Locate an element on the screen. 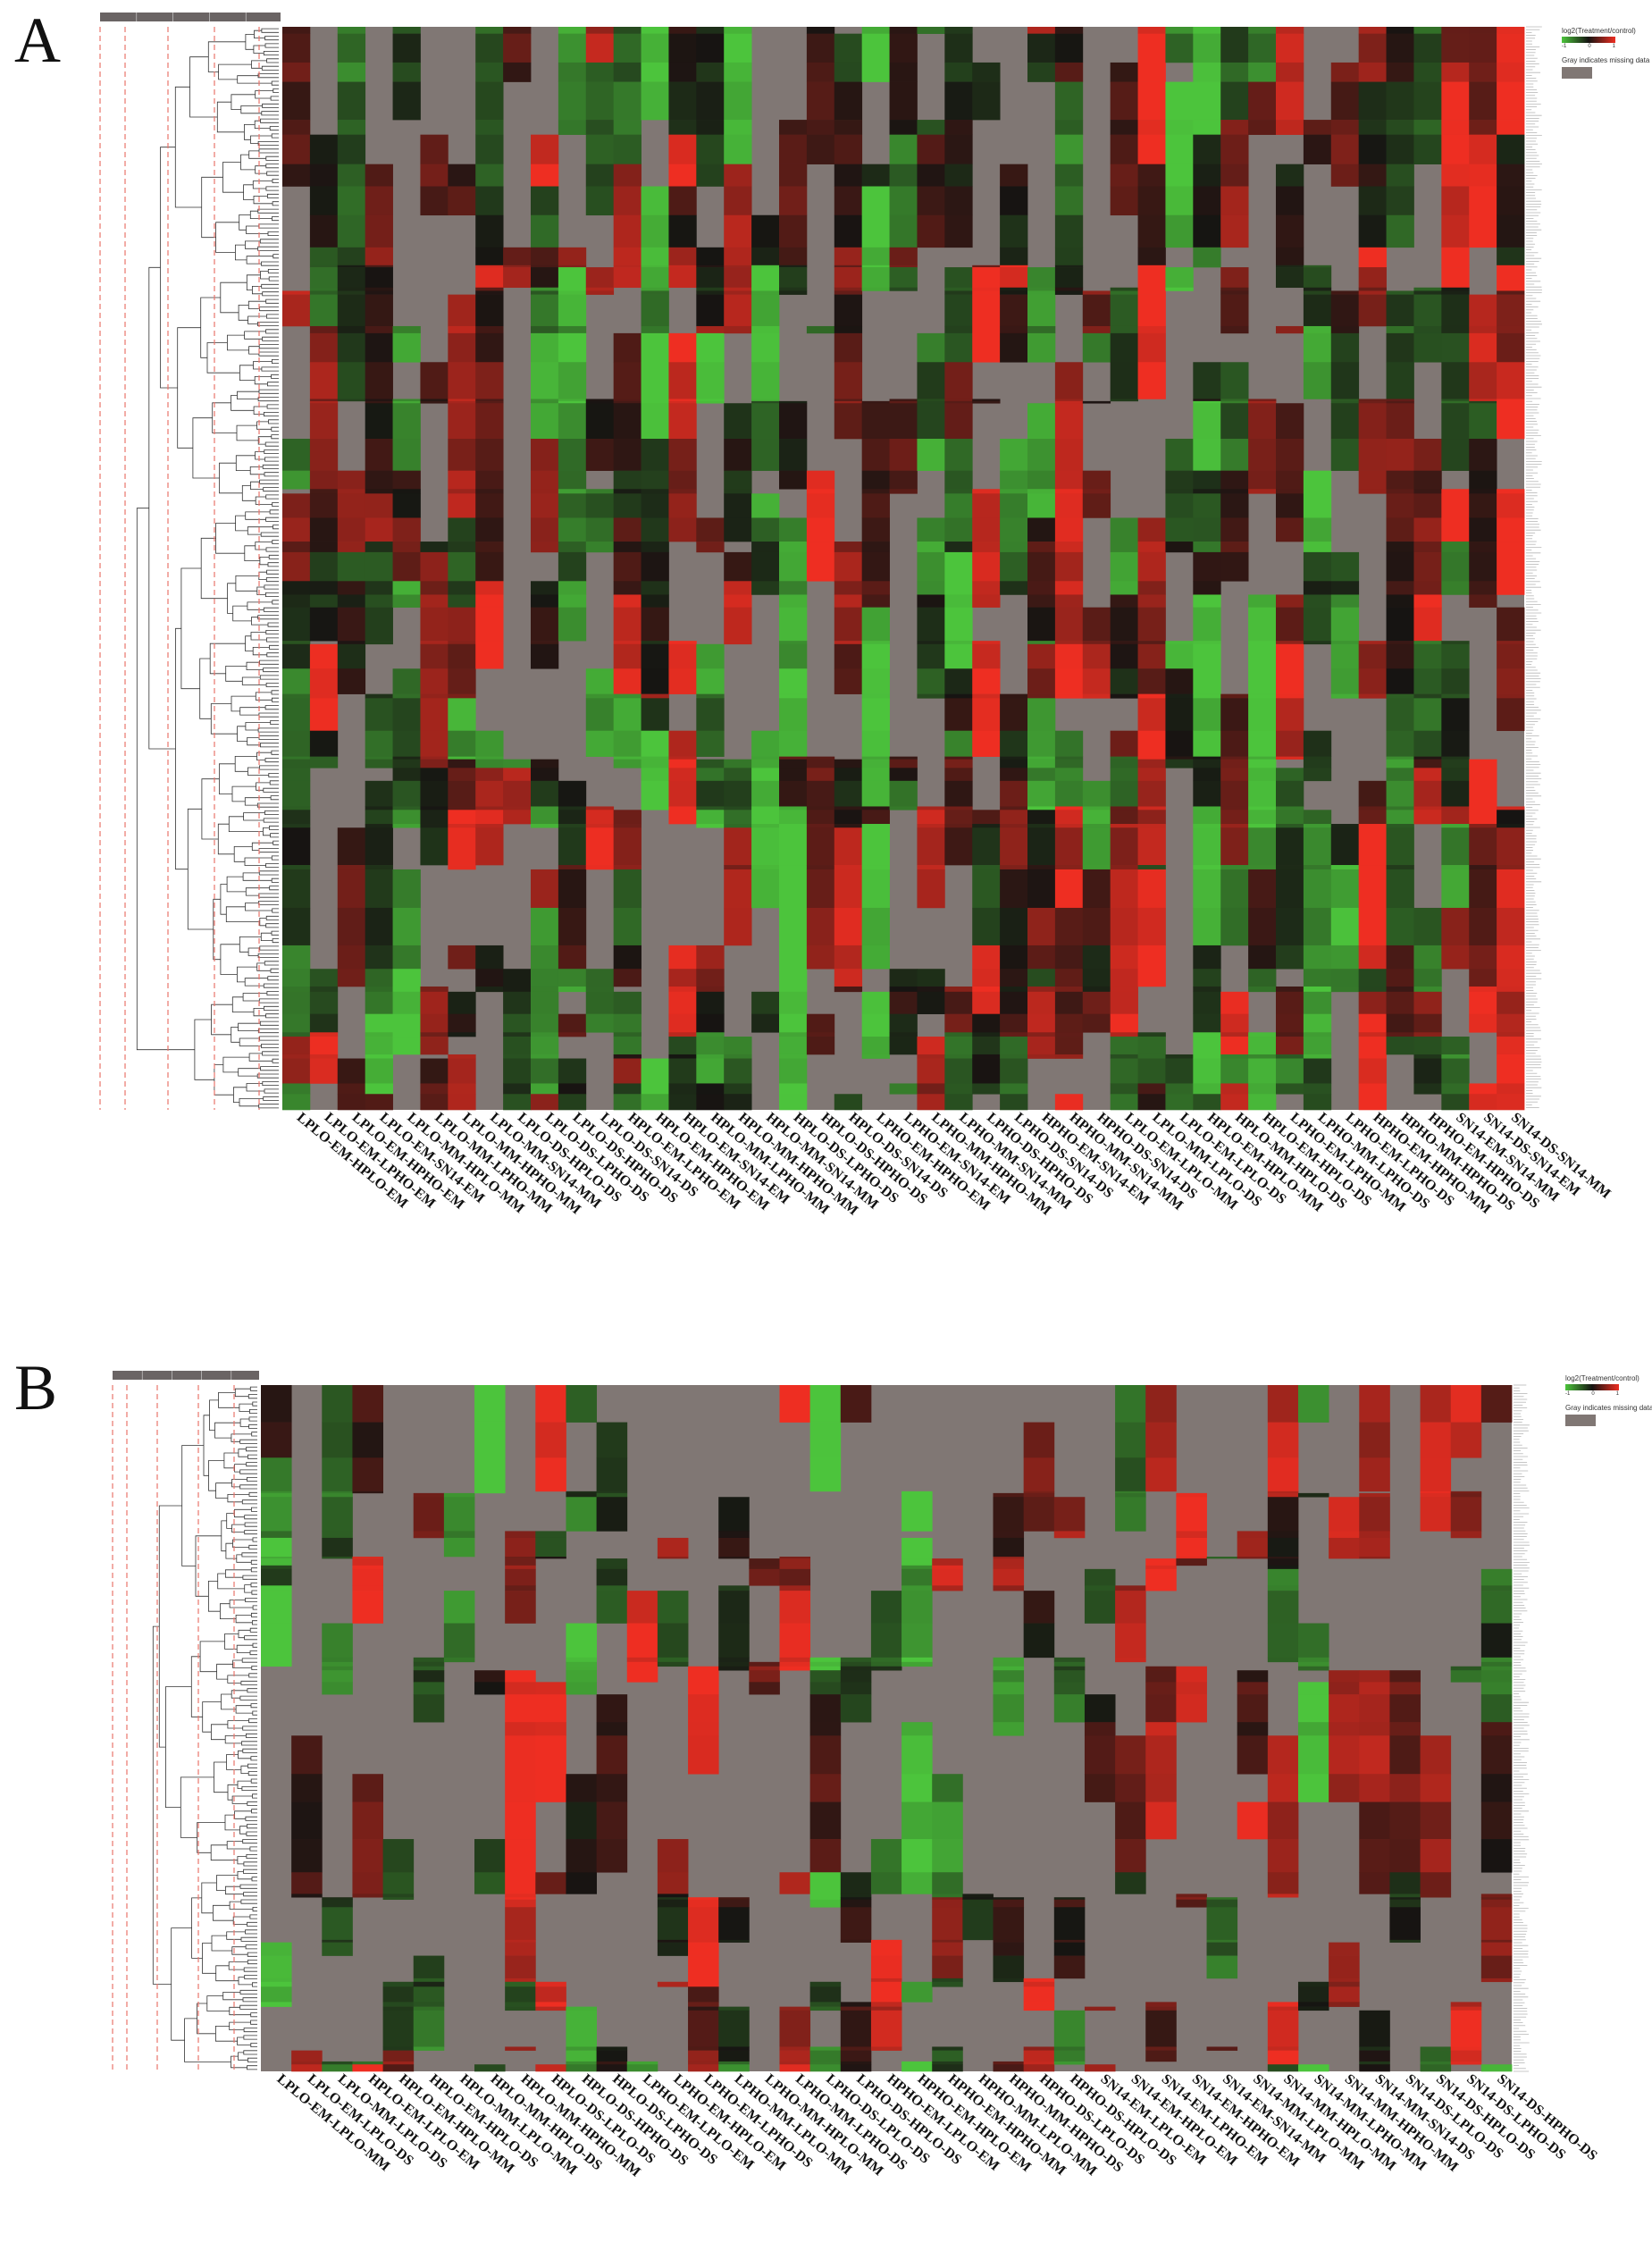 The width and height of the screenshot is (1652, 2259). row-dendrogram is located at coordinates (207, 569).